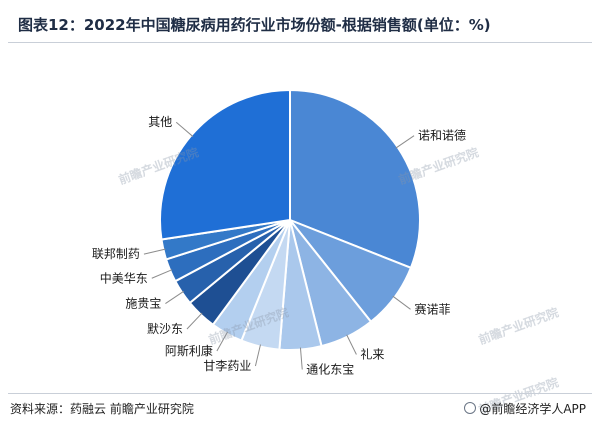 Image resolution: width=600 pixels, height=428 pixels. I want to click on footer-divider, so click(300, 393).